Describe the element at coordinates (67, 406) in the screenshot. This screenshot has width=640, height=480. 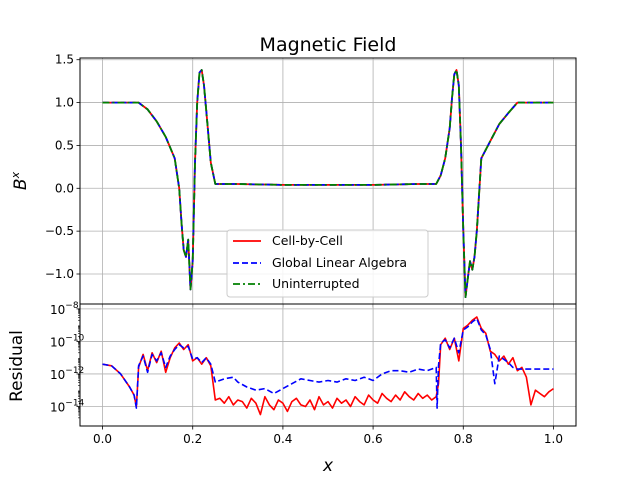
I see `bottom-y-tick-label-0: 10−14` at that location.